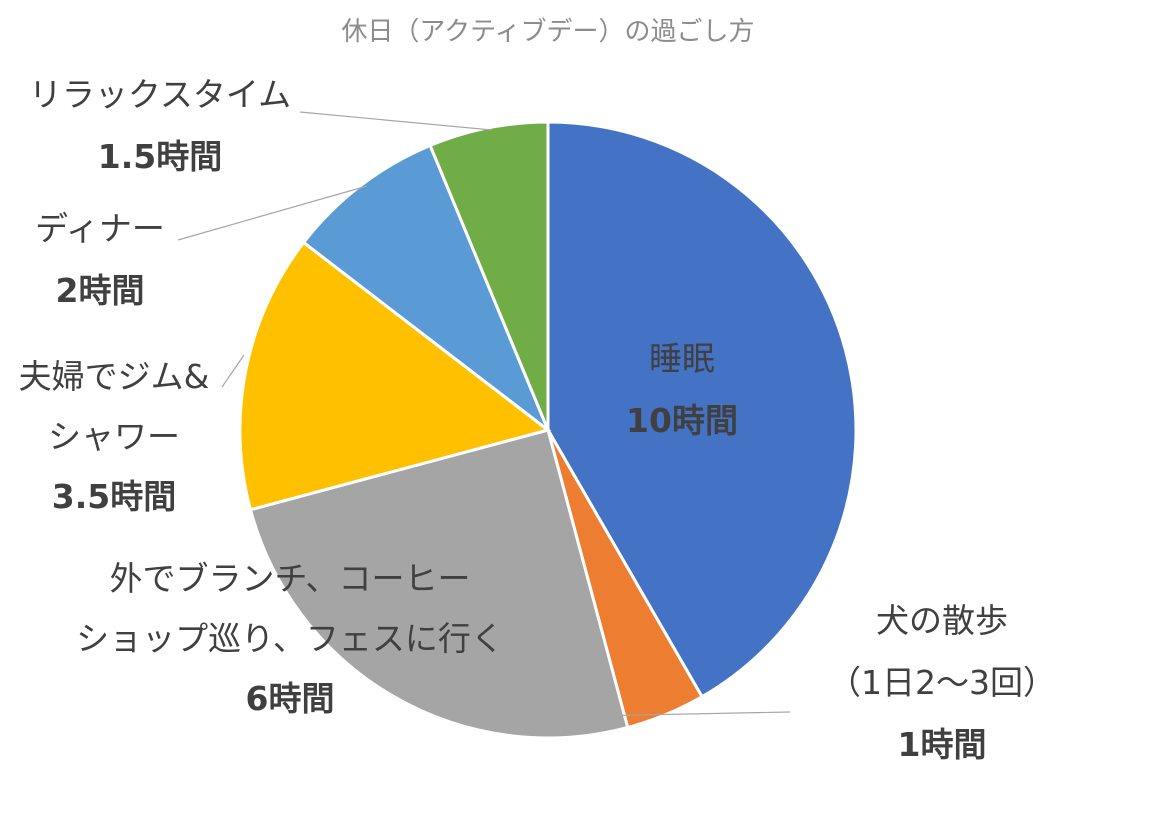  I want to click on chart-title: 休日（アクティブデー）の過ごし方, so click(547, 32).